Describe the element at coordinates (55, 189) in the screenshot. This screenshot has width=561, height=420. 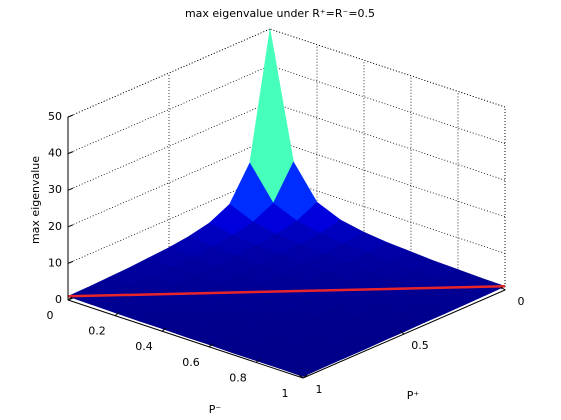
I see `z-tick-label: 30` at that location.